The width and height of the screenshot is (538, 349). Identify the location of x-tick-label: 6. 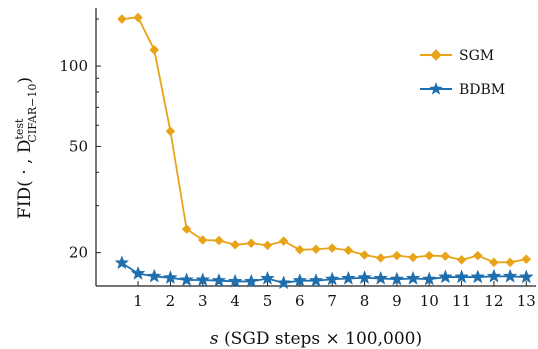
(300, 301).